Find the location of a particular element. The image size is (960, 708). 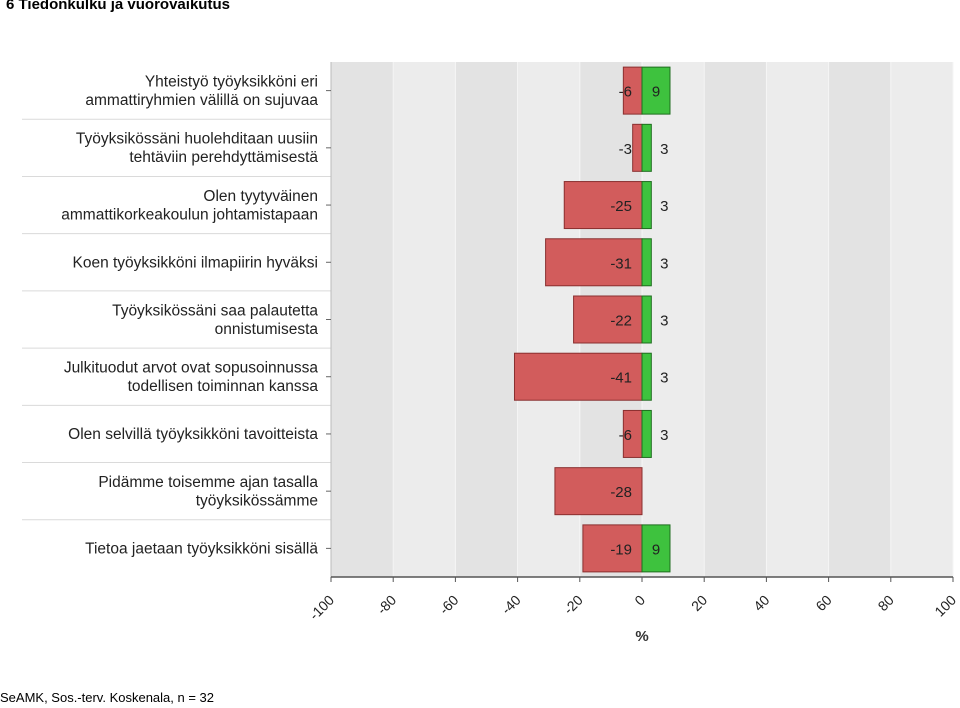

category-label: tehtäviin perehdyttämisestä is located at coordinates (223, 157).